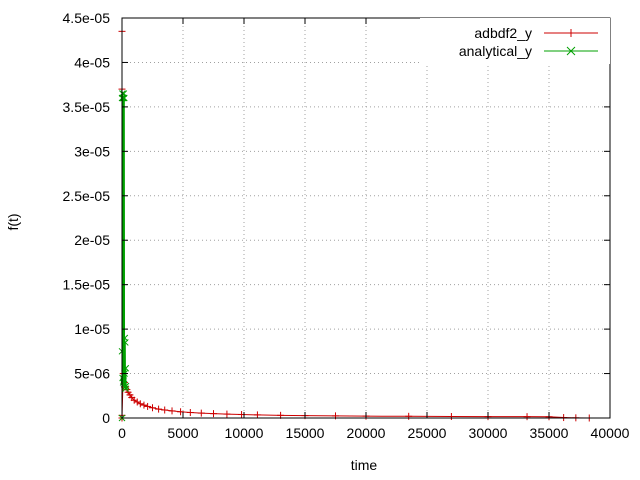 The image size is (640, 480). Describe the element at coordinates (182, 433) in the screenshot. I see `x-tick-label: 5000` at that location.